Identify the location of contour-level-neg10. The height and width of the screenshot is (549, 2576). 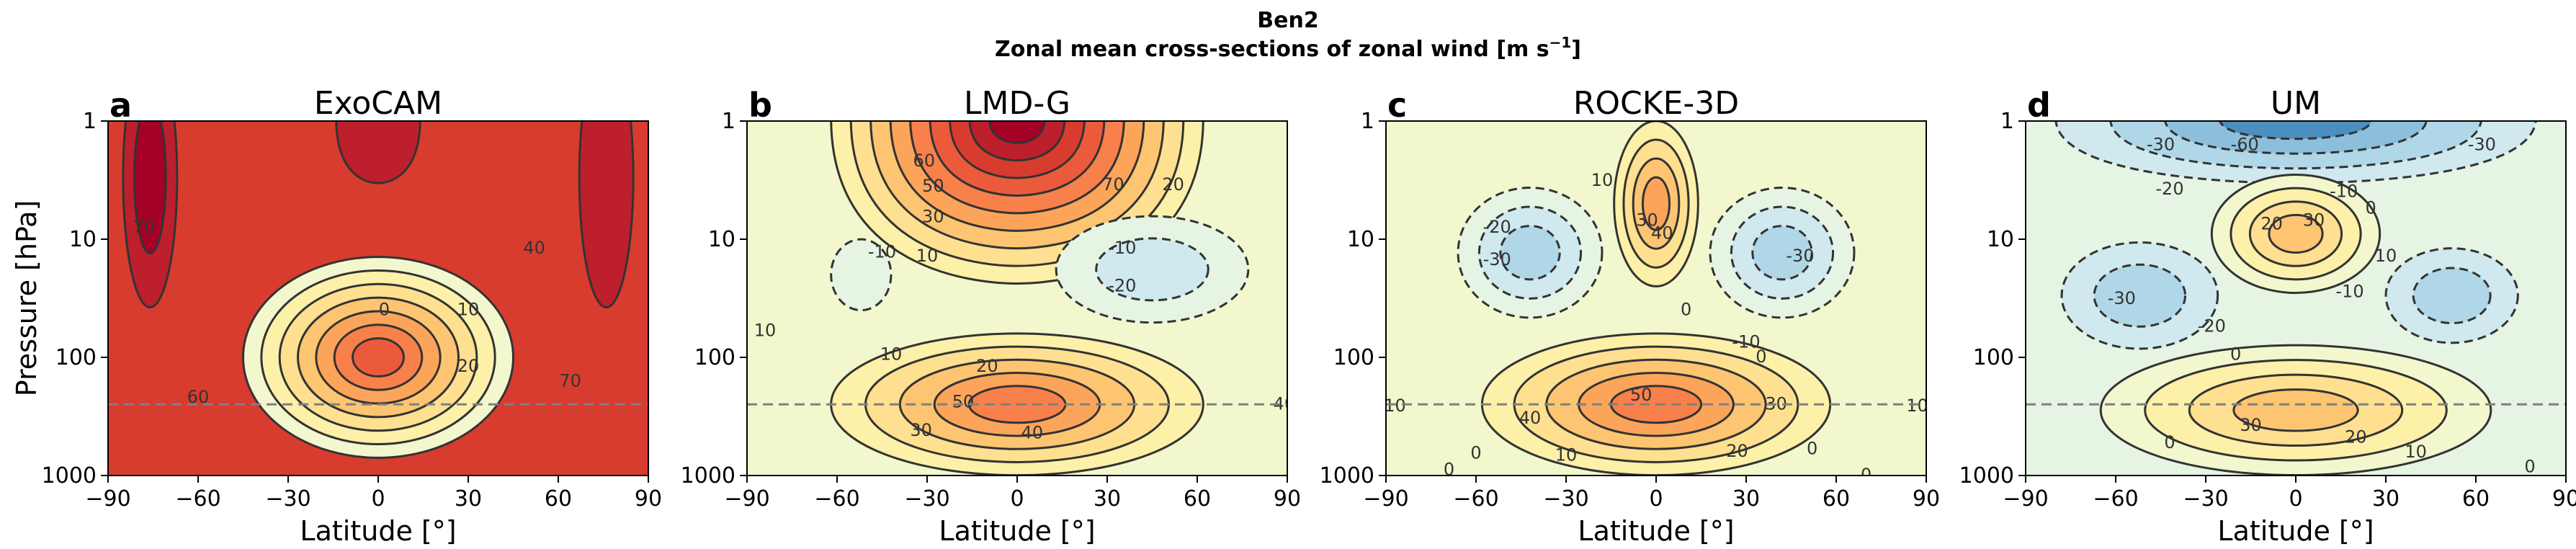
(861, 275).